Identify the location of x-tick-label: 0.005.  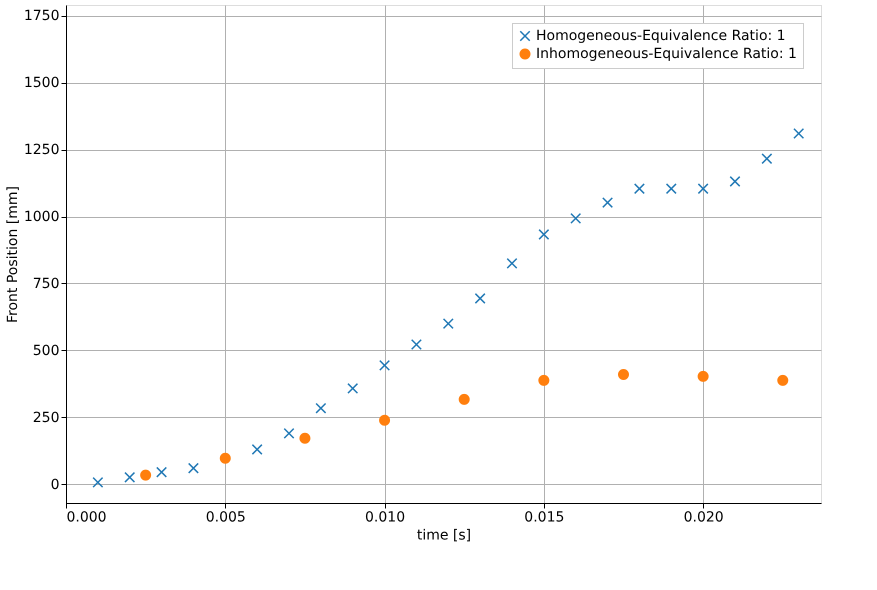
(226, 518).